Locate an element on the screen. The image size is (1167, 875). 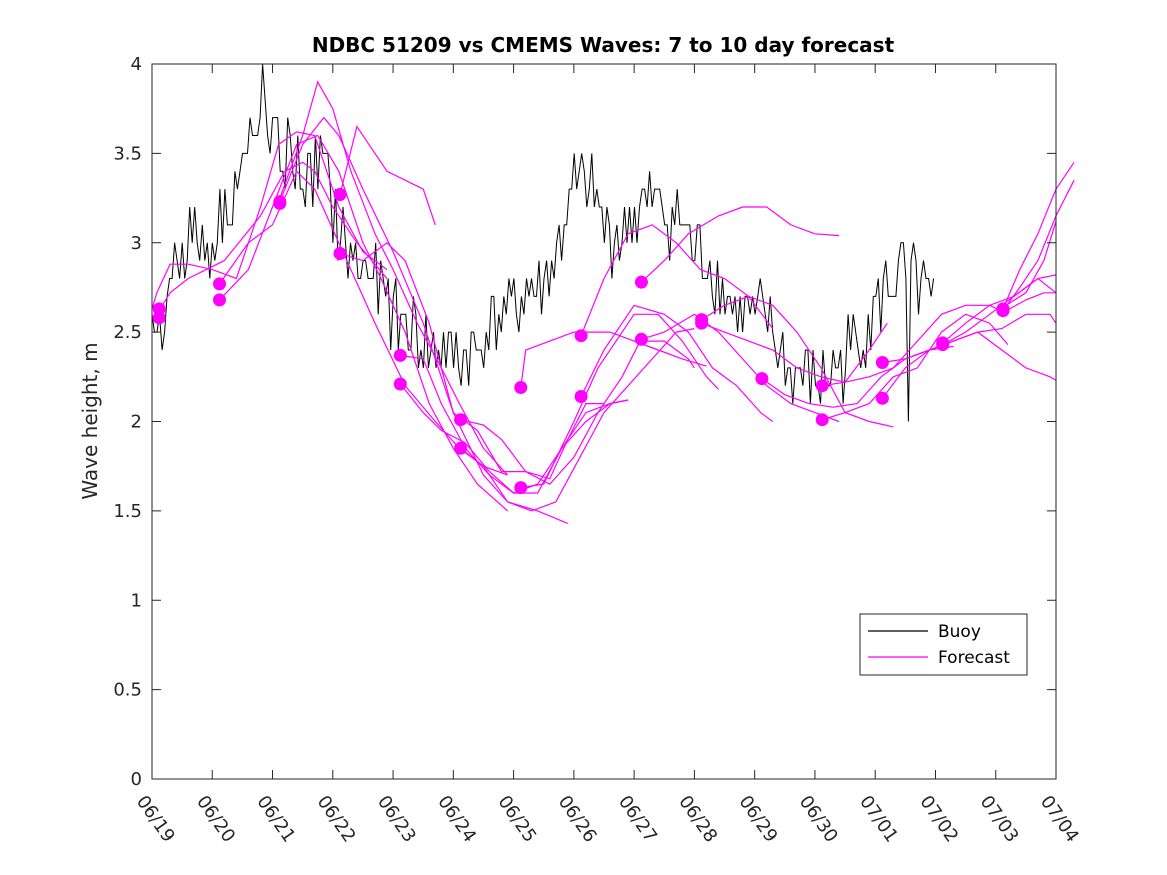
y-tick-label: 2 is located at coordinates (136, 422).